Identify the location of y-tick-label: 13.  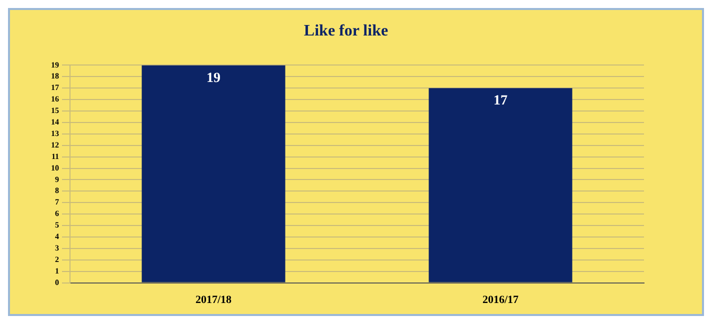
(55, 133).